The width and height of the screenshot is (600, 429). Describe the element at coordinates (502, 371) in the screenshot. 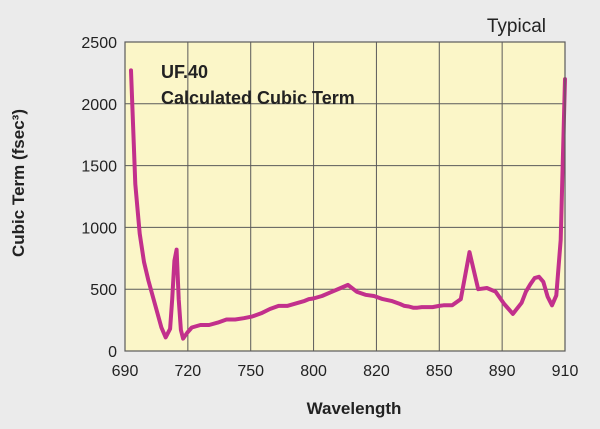

I see `x-tick-label: 890` at that location.